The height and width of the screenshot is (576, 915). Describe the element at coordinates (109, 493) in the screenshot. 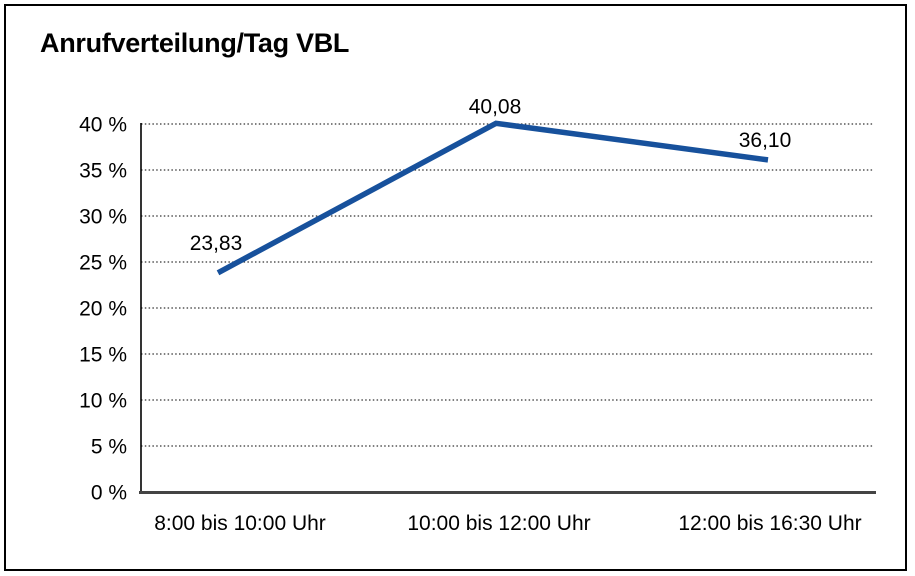

I see `y-tick-label: 0 %` at that location.